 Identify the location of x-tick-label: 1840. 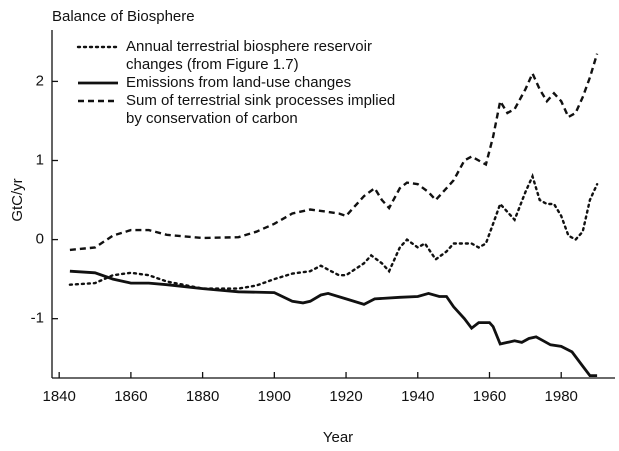
(58, 396).